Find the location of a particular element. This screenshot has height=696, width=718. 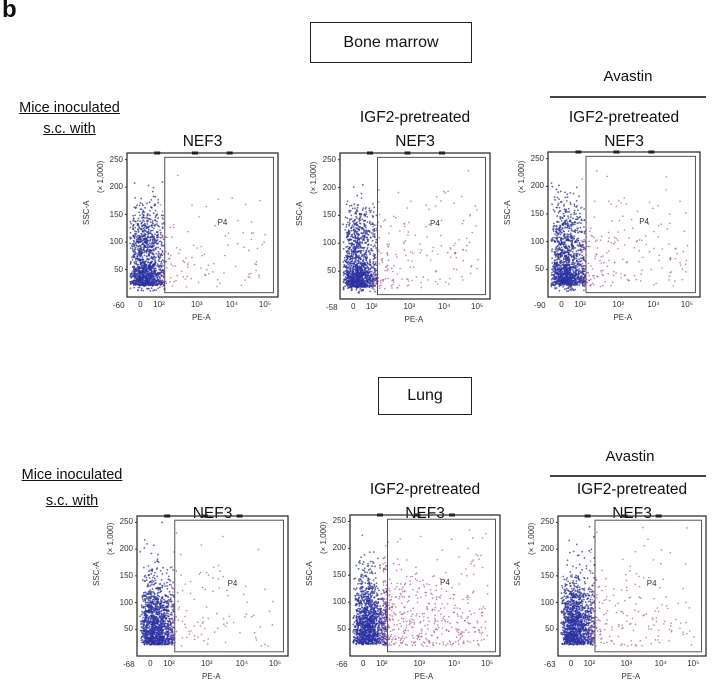

avastin-label-row2: Avastin is located at coordinates (630, 456).